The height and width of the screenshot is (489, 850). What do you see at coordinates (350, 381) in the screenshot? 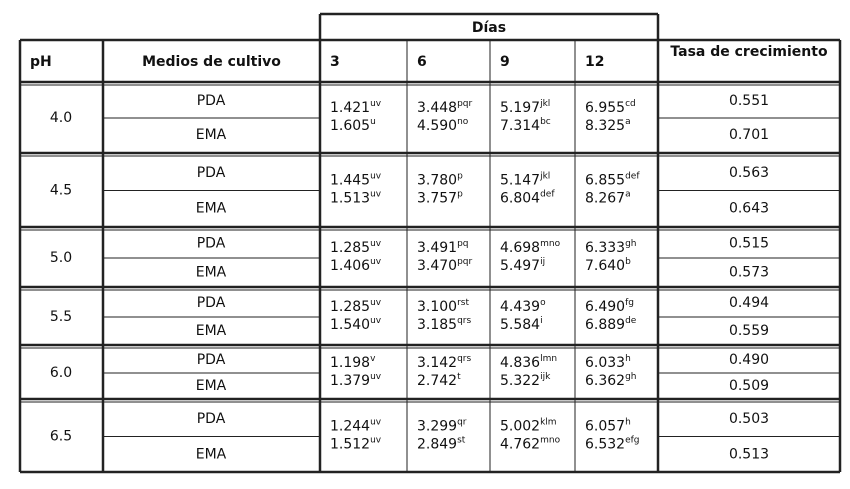
I see `value: 1.379` at bounding box center [350, 381].